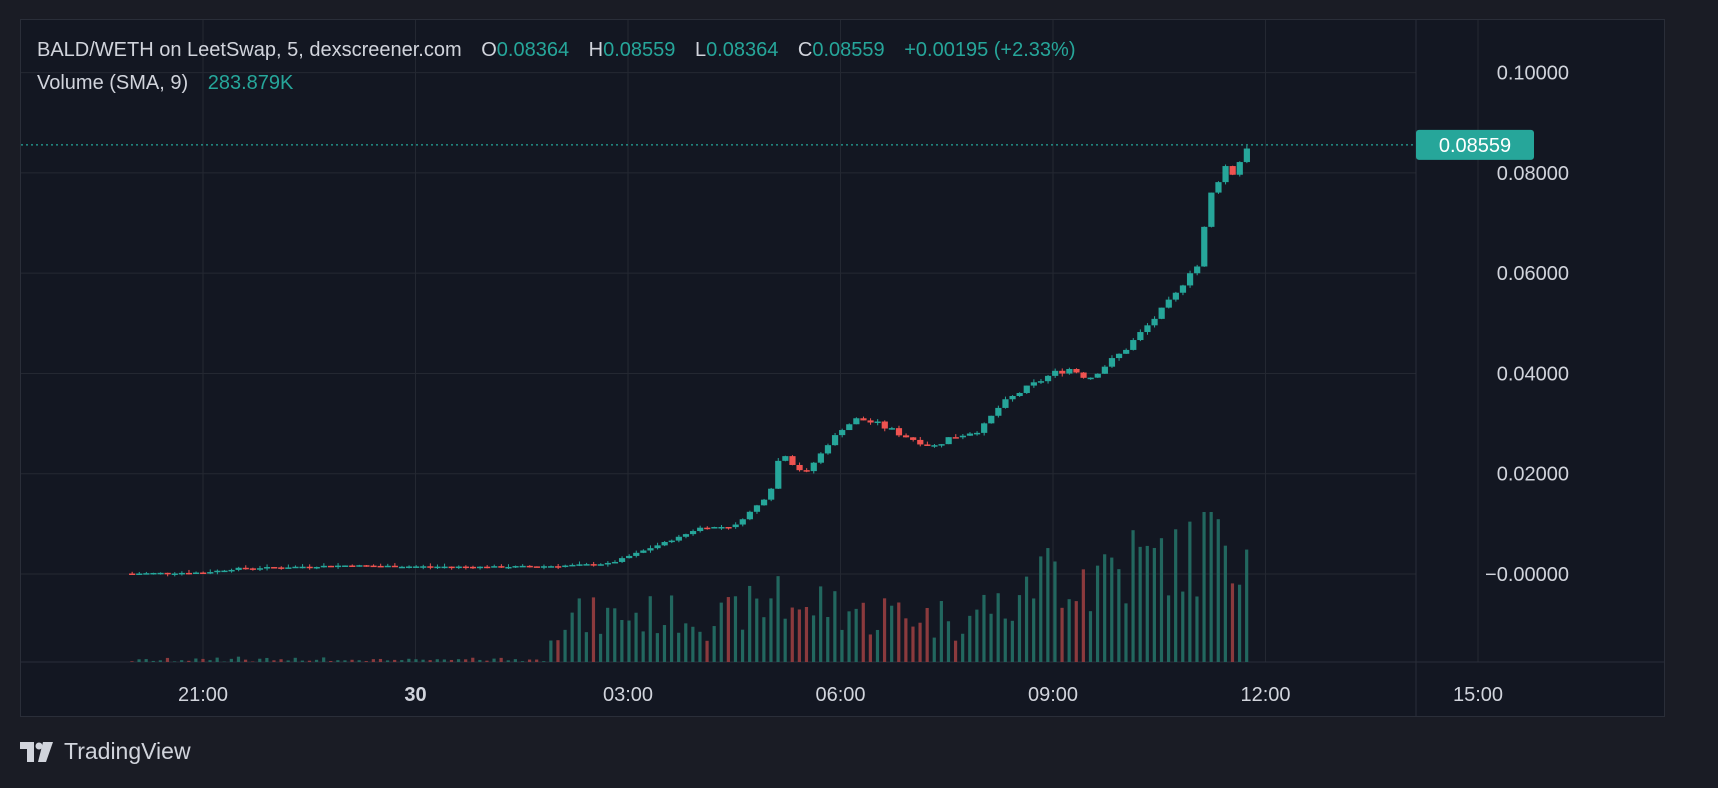 The height and width of the screenshot is (788, 1718). Describe the element at coordinates (1478, 695) in the screenshot. I see `time-tick-label: 15:00` at that location.